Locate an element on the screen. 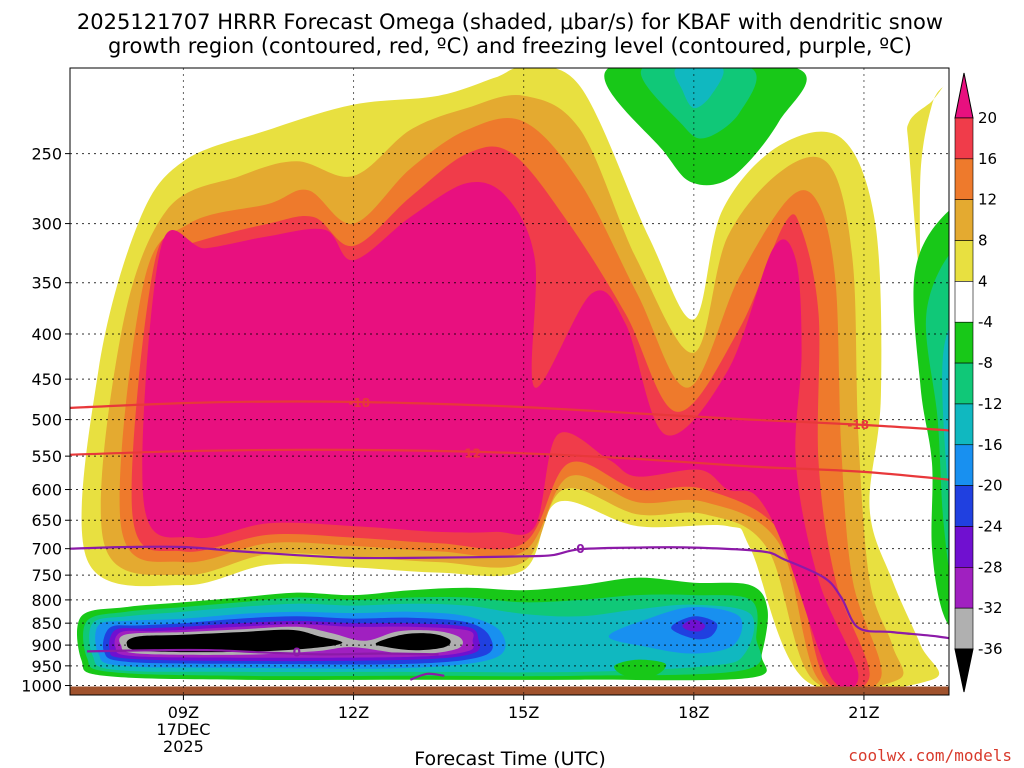 The height and width of the screenshot is (768, 1024). y-tick-label: 800 is located at coordinates (46, 600).